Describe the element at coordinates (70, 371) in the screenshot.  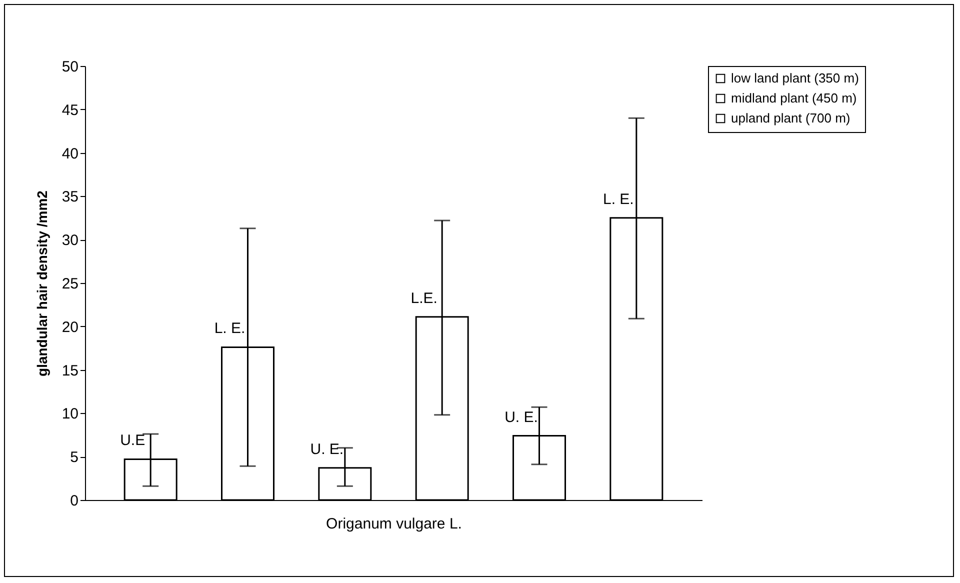
I see `y-tick-label: 15` at that location.